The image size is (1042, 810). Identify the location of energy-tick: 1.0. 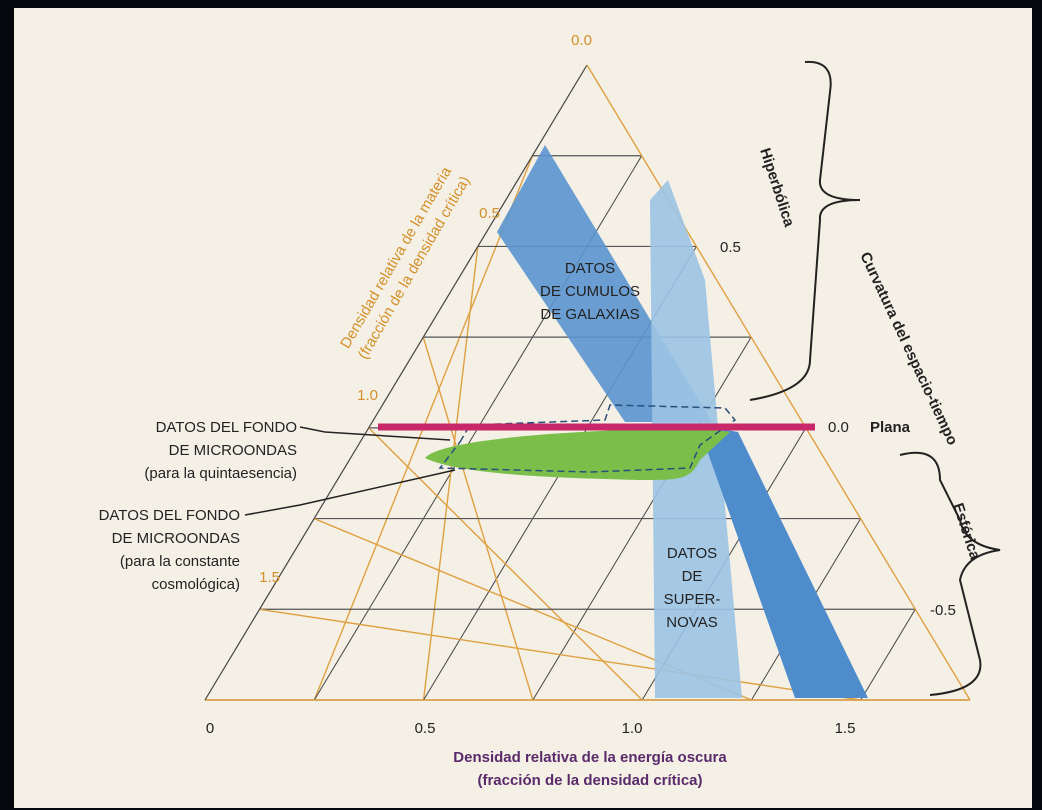
(632, 728).